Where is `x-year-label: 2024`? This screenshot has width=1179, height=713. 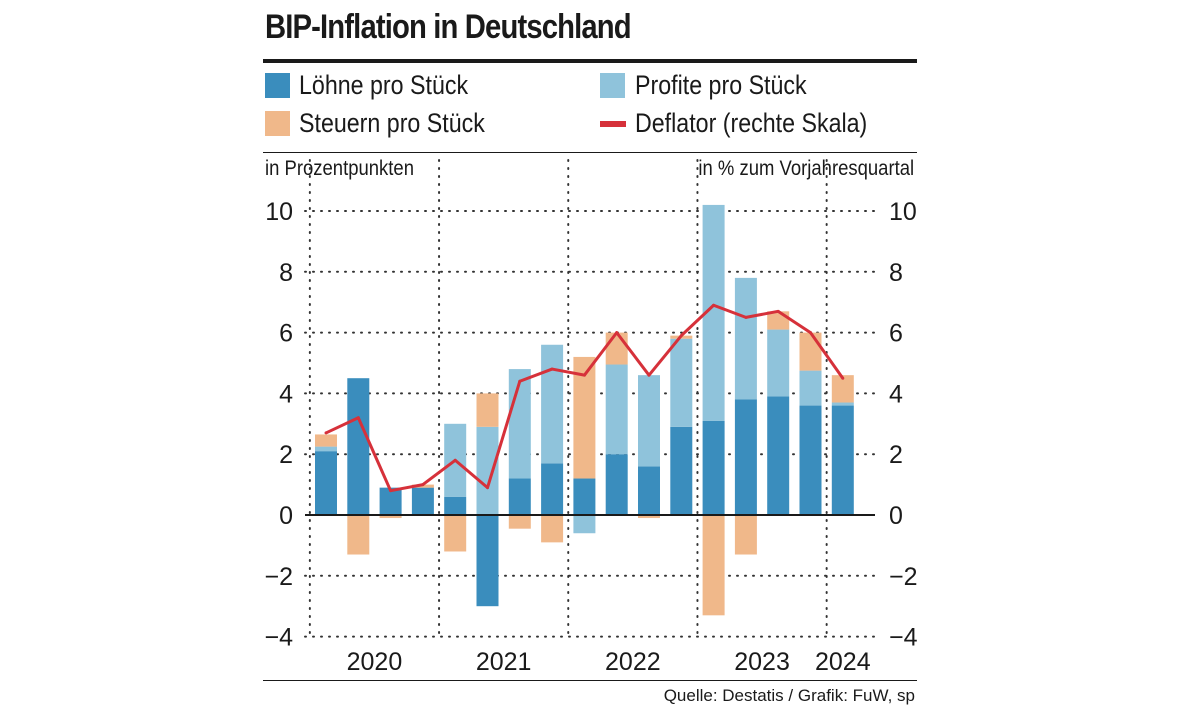
x-year-label: 2024 is located at coordinates (843, 662).